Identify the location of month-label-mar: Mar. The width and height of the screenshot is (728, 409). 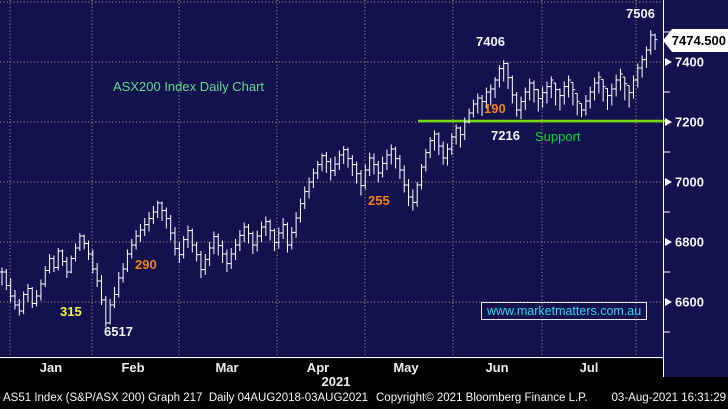
(227, 367).